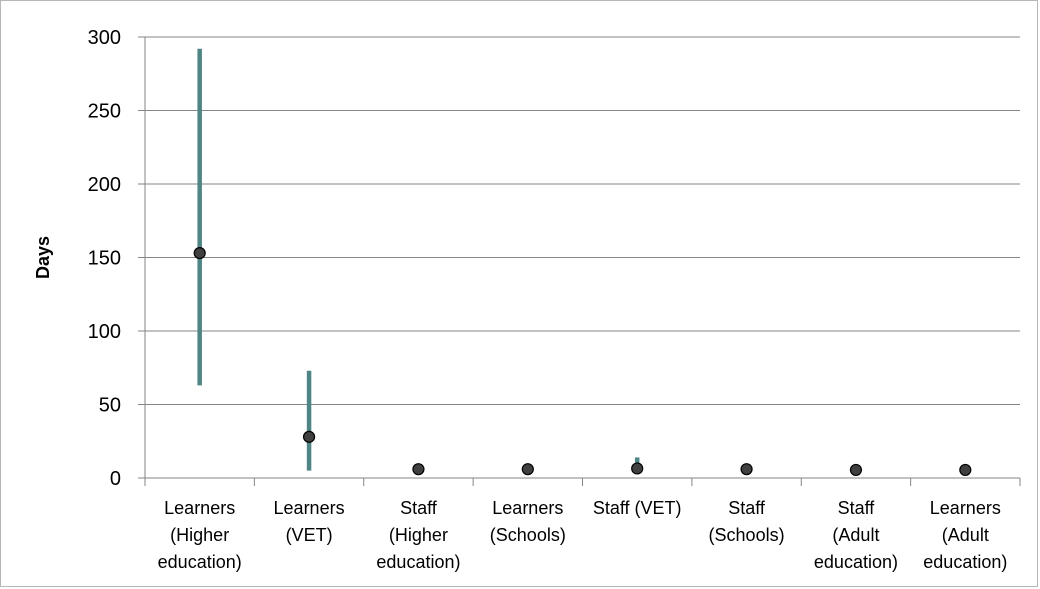  I want to click on y-tick-label: 50, so click(110, 406).